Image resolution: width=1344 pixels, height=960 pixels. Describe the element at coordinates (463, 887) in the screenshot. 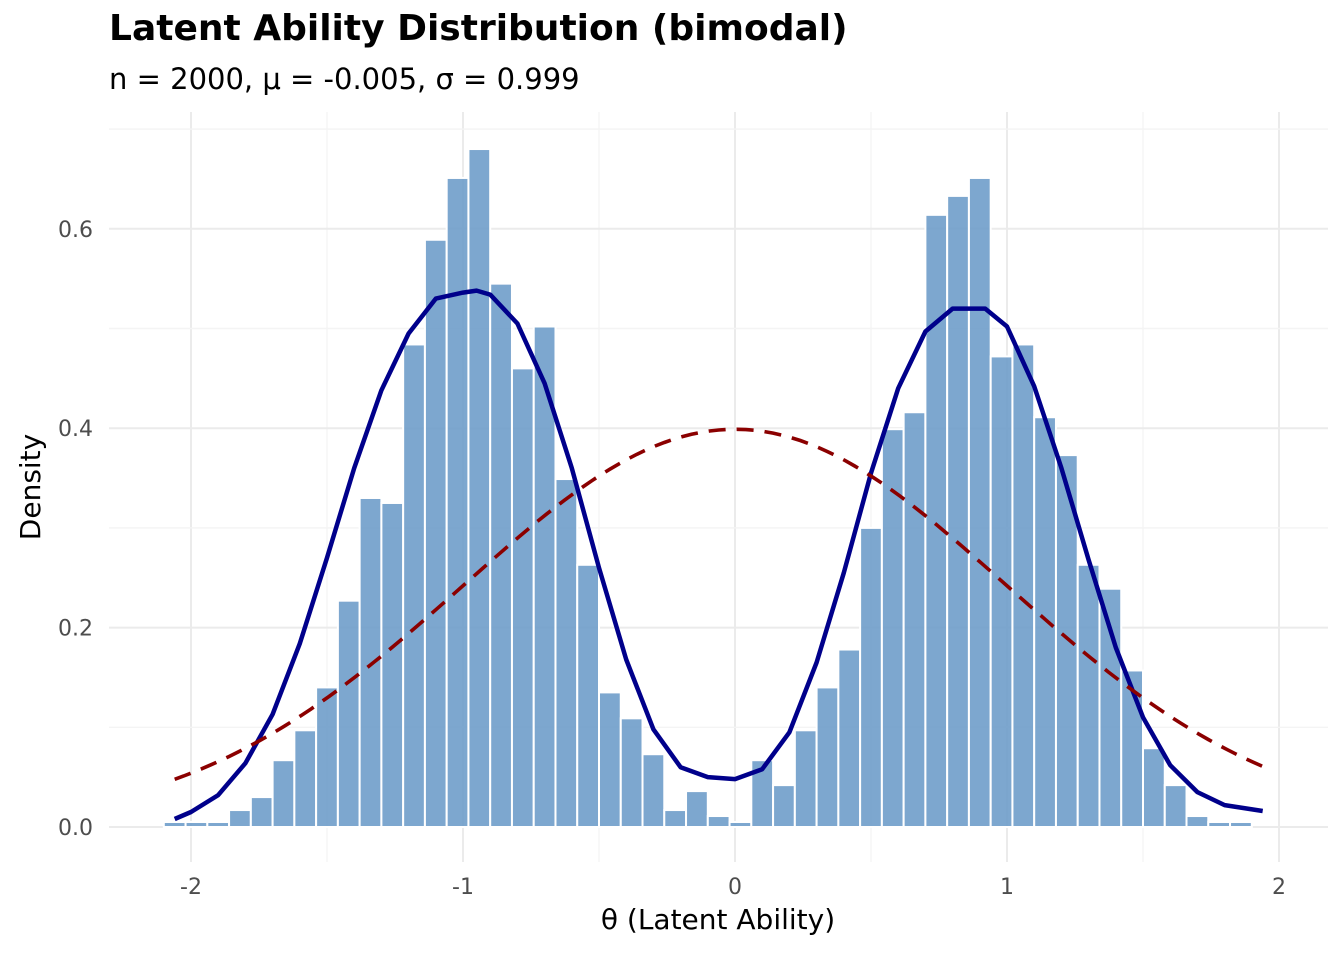

I see `x-tick-label: -1` at that location.